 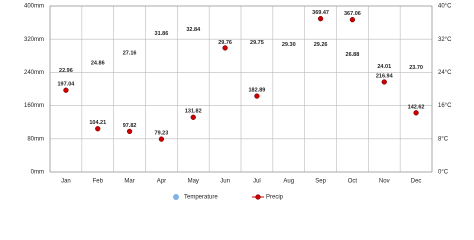 I want to click on y-tick-label: 80mm, so click(x=35, y=139).